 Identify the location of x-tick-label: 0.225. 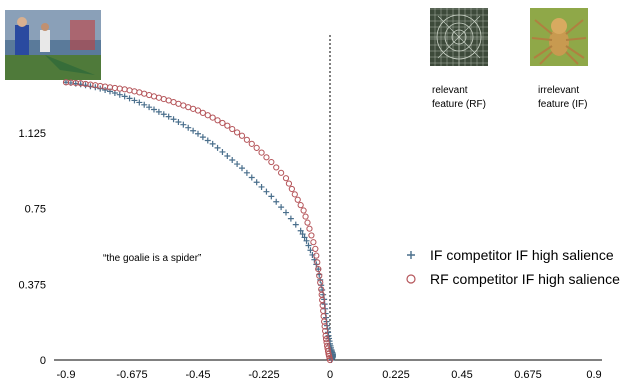
(396, 375).